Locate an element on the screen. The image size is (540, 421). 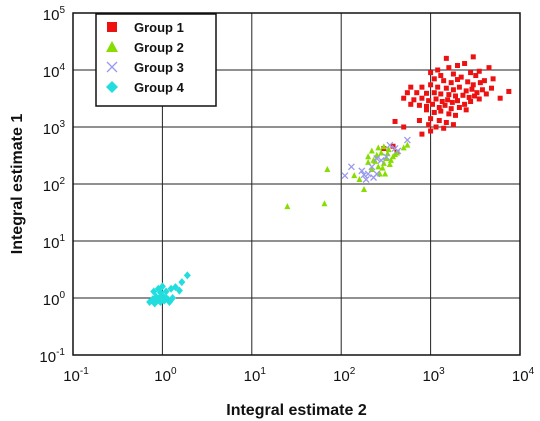
y-tick-label-3: 10² is located at coordinates (54, 185).